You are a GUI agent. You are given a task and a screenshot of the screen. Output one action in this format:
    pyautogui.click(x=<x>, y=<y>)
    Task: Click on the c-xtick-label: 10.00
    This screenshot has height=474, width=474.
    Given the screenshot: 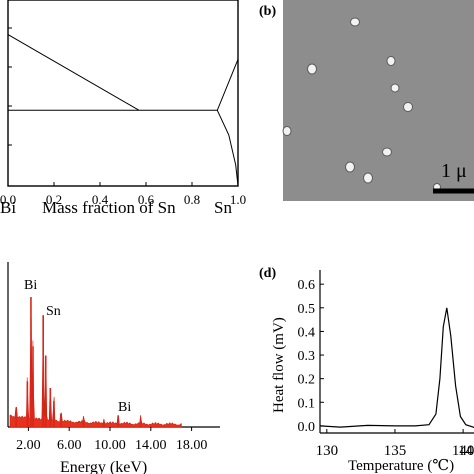 What is the action you would take?
    pyautogui.click(x=110, y=445)
    